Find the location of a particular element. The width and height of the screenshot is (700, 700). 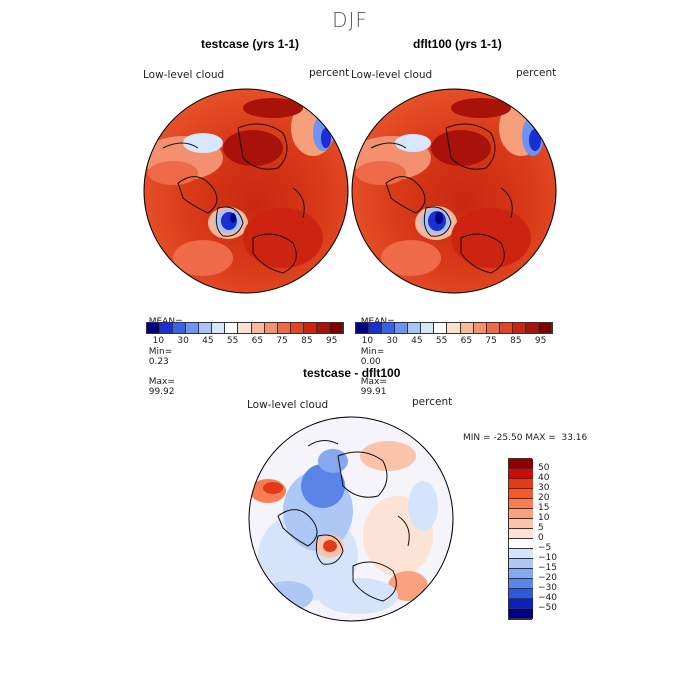

colorbar-testcase is located at coordinates (245, 328).